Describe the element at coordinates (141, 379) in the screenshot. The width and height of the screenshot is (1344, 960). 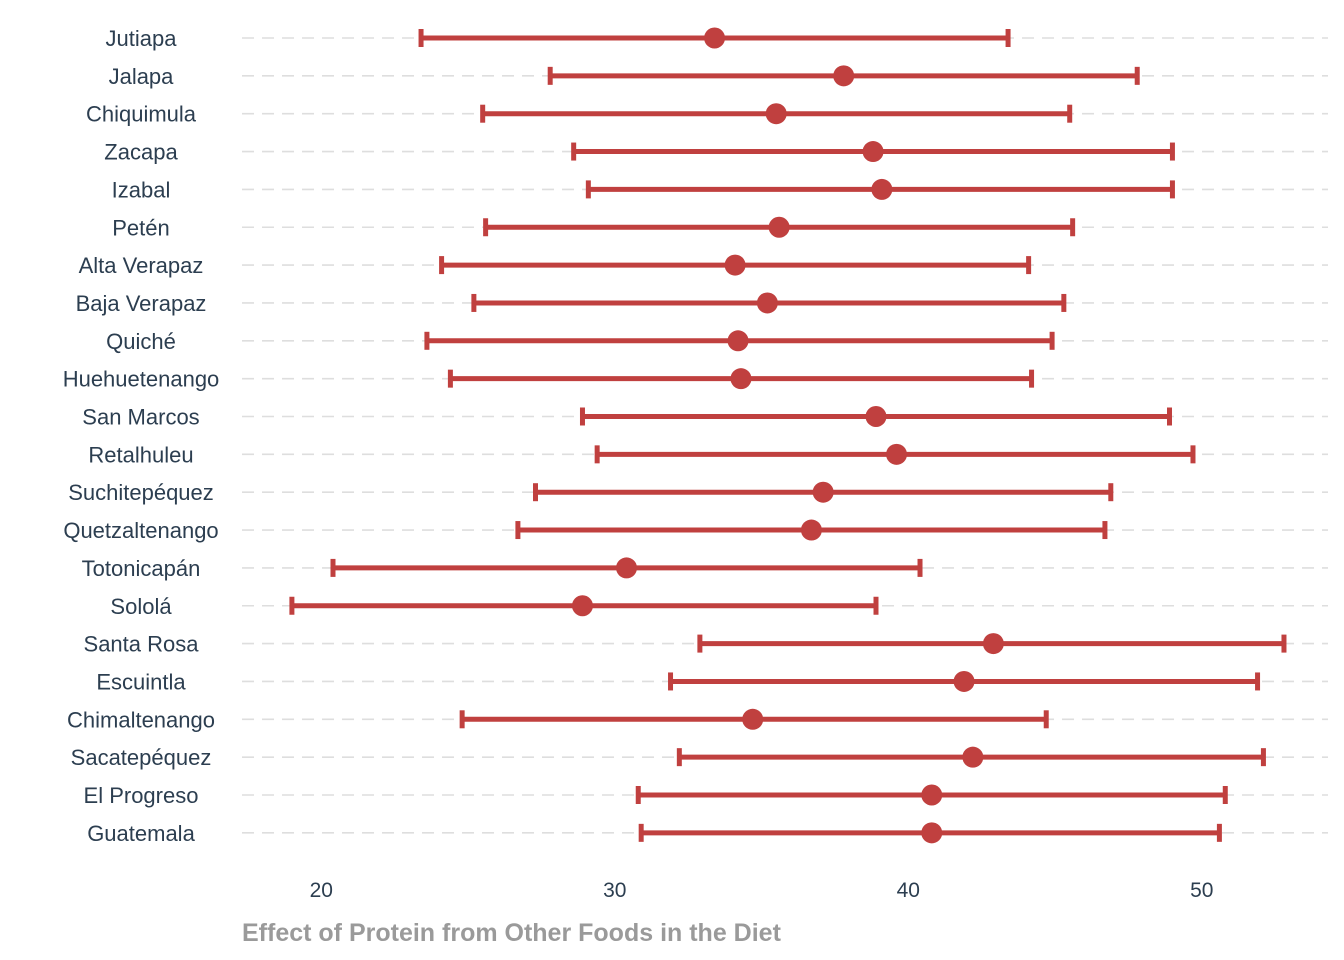
I see `category-label: Huehuetenango` at that location.